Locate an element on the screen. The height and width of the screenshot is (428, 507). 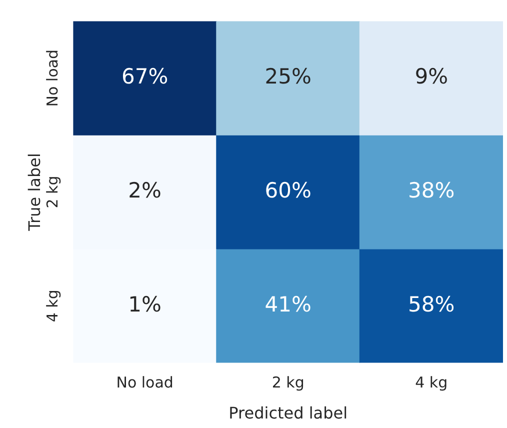
x-tick-label: No load is located at coordinates (145, 383).